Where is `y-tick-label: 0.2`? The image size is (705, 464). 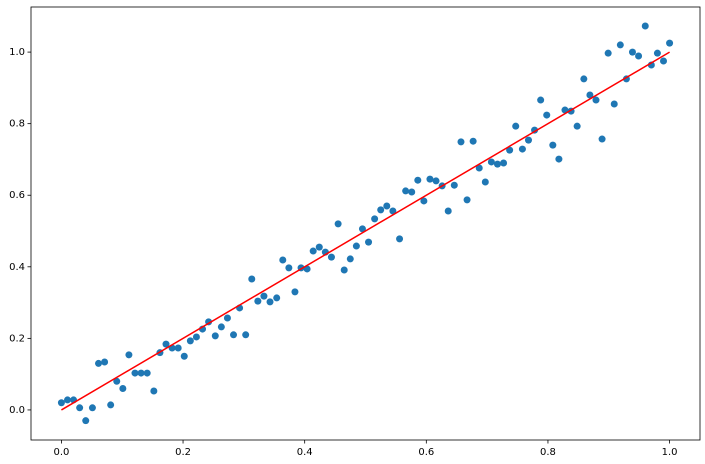 y-tick-label: 0.2 is located at coordinates (17, 338).